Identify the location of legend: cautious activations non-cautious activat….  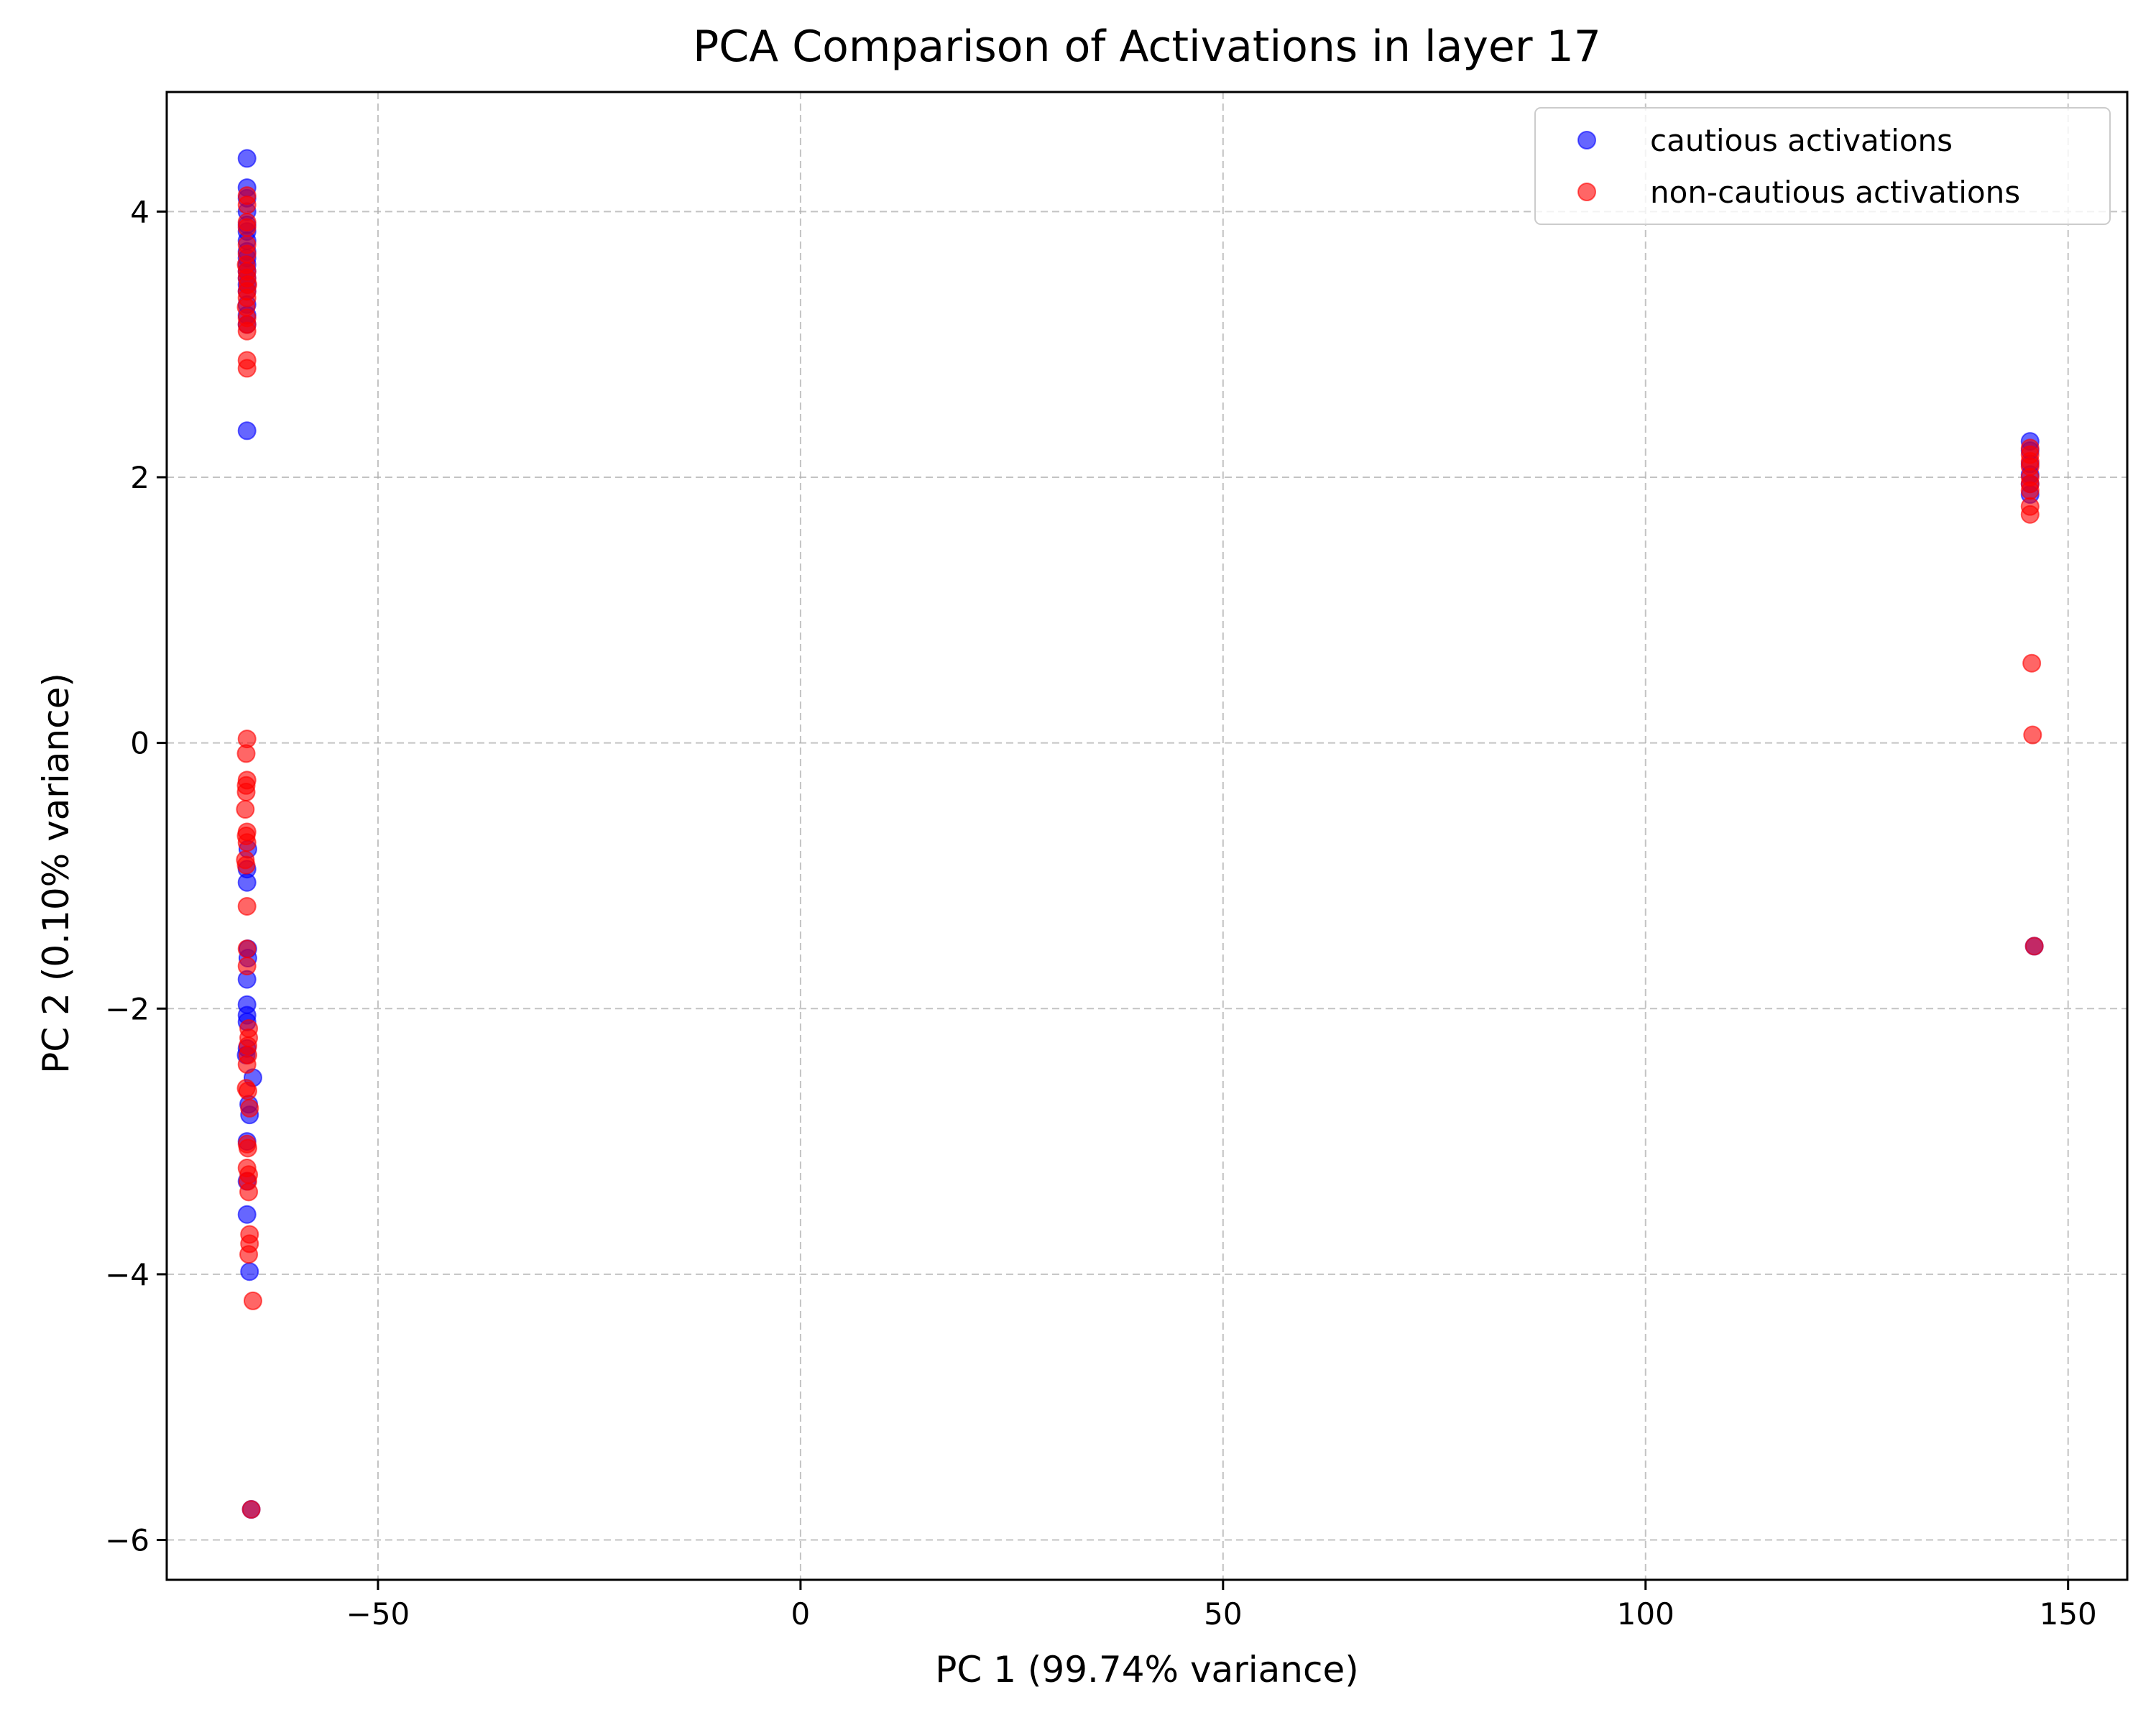
(1823, 166).